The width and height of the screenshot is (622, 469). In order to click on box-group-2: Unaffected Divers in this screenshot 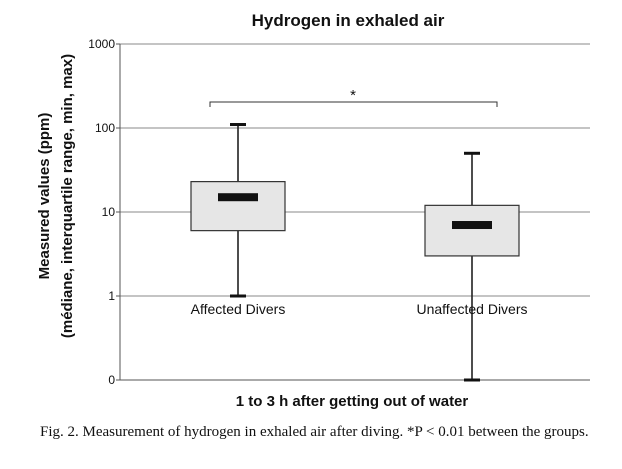, I will do `click(472, 266)`.